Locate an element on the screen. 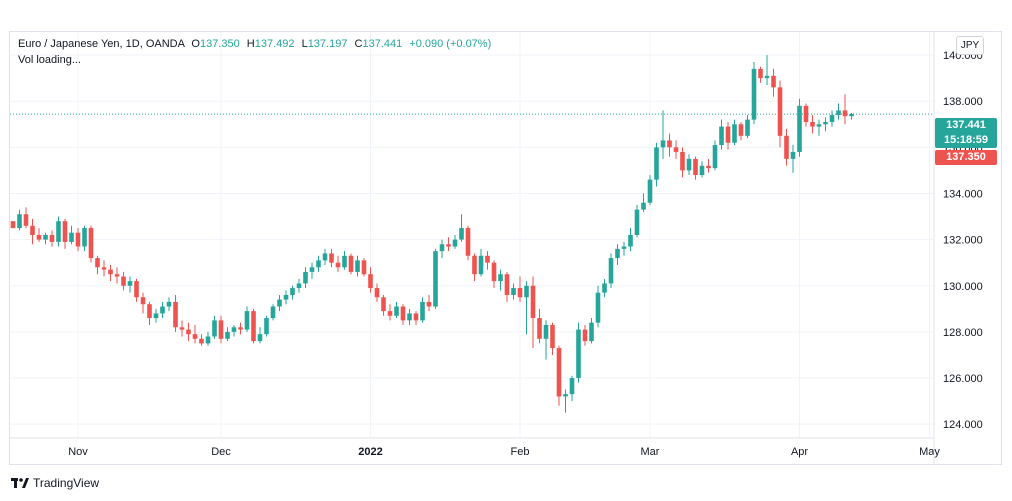 The height and width of the screenshot is (501, 1012). last-price-tag: 137.441 15:18:59 is located at coordinates (966, 133).